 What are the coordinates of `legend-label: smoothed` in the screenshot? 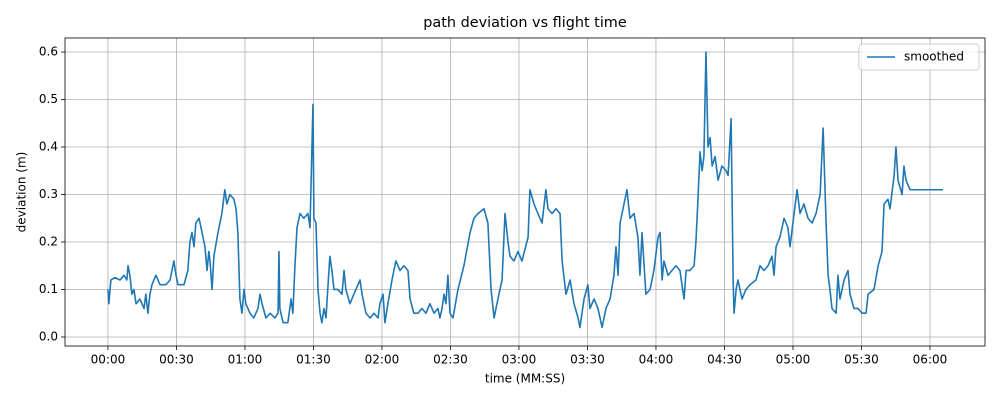 It's located at (934, 57).